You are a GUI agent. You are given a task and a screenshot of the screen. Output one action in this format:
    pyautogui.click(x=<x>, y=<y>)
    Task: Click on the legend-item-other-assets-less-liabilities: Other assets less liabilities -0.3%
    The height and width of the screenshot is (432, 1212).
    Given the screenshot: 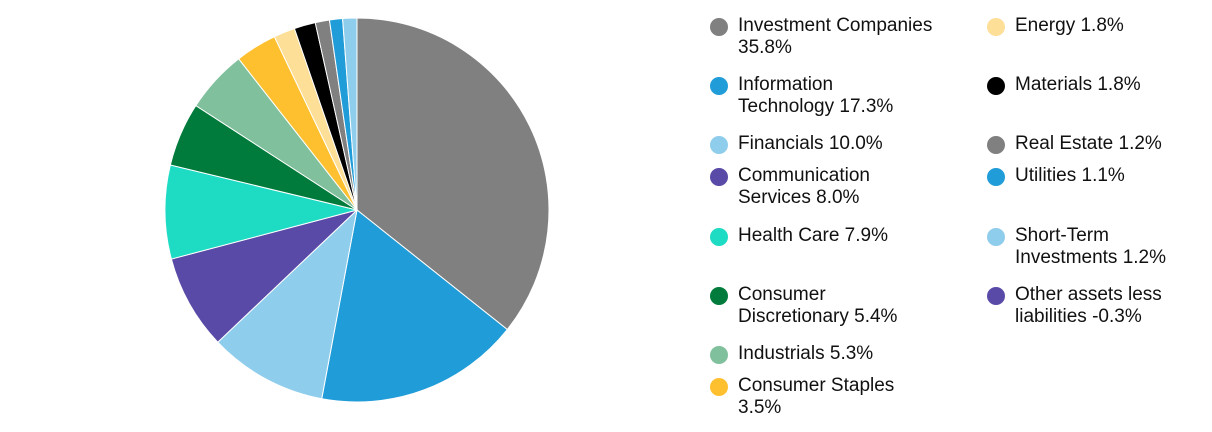 What is the action you would take?
    pyautogui.click(x=1074, y=306)
    